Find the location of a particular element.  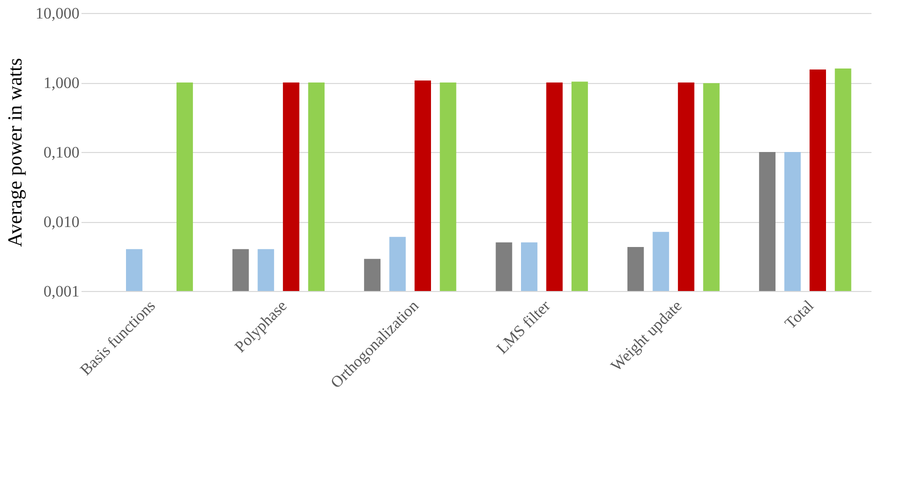

y-tick-label: 0,100 is located at coordinates (62, 153).